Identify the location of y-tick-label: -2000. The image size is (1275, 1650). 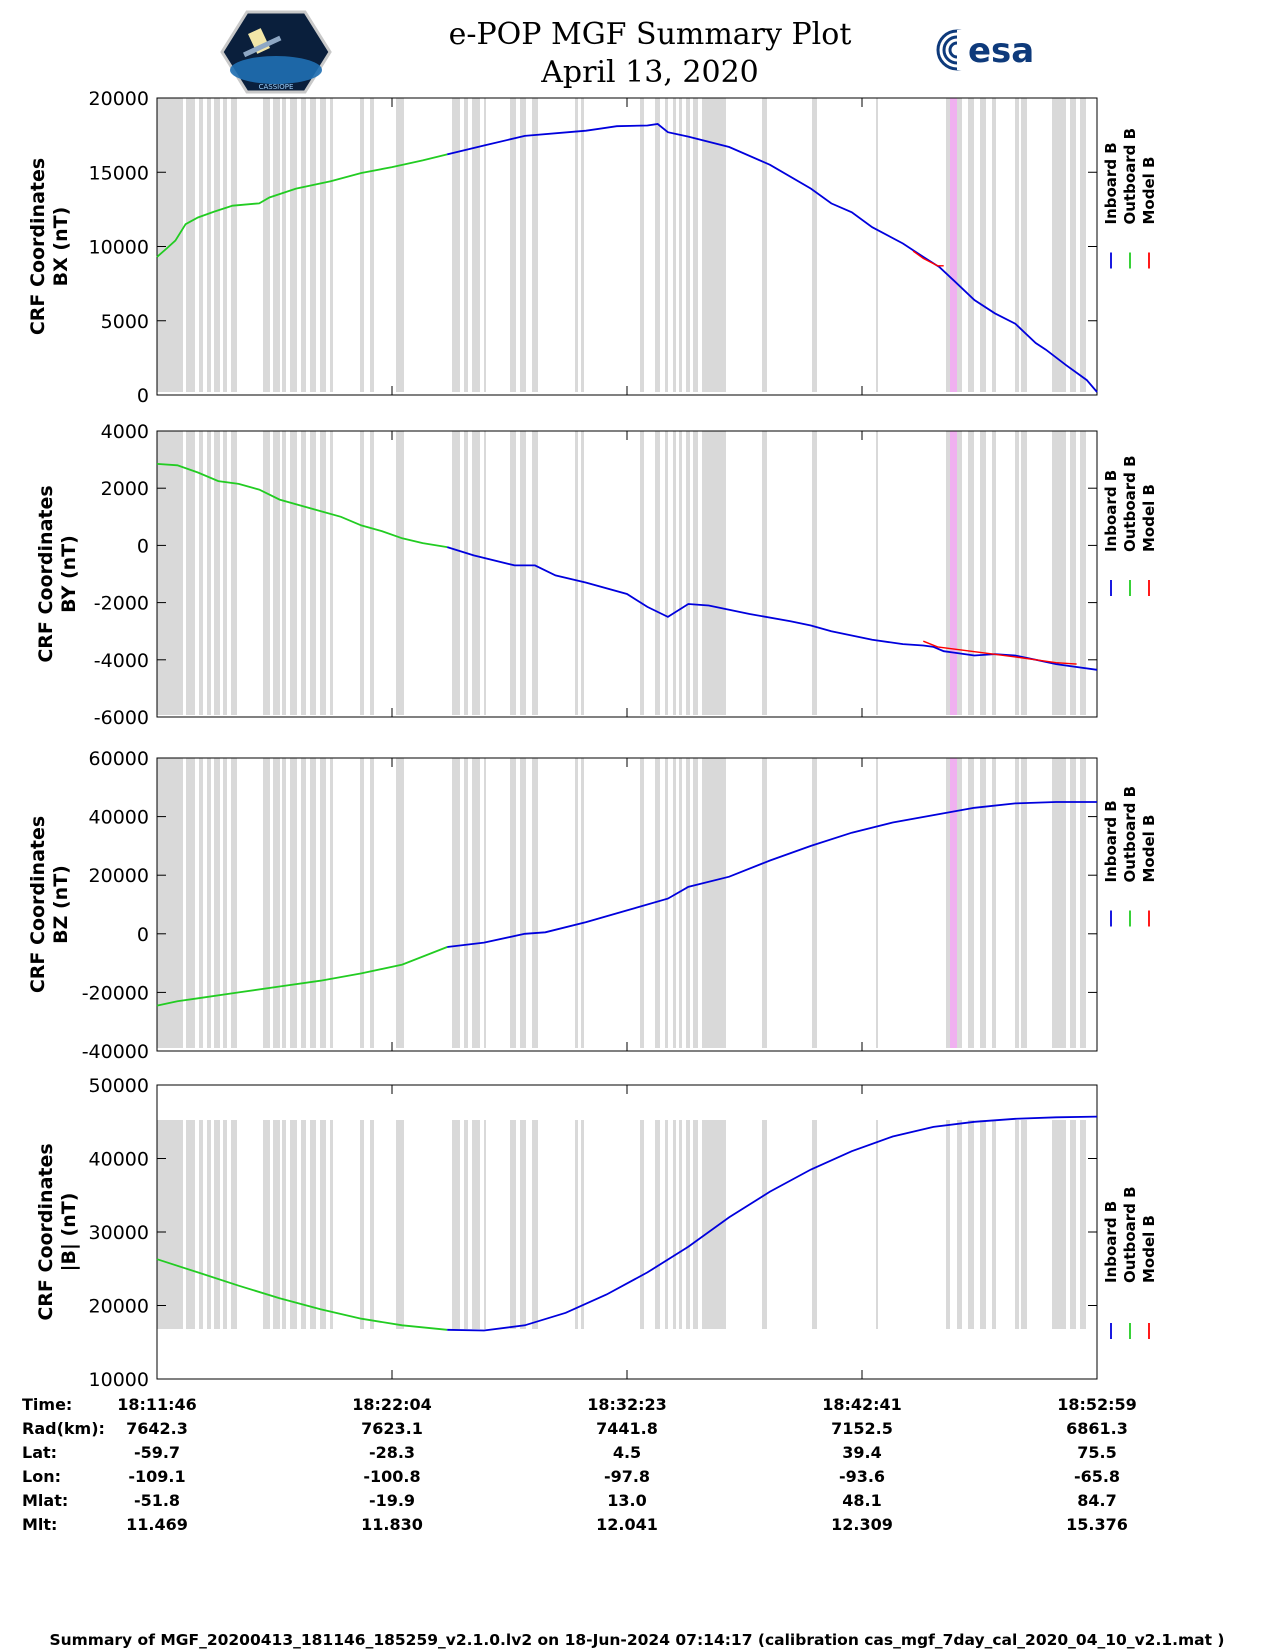
(121, 604).